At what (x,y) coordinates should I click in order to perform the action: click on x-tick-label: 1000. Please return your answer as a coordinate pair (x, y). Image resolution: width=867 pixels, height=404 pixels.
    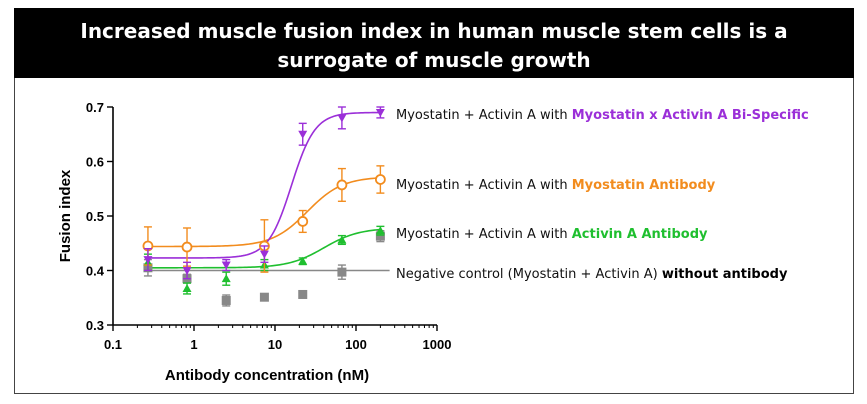
    Looking at the image, I should click on (437, 344).